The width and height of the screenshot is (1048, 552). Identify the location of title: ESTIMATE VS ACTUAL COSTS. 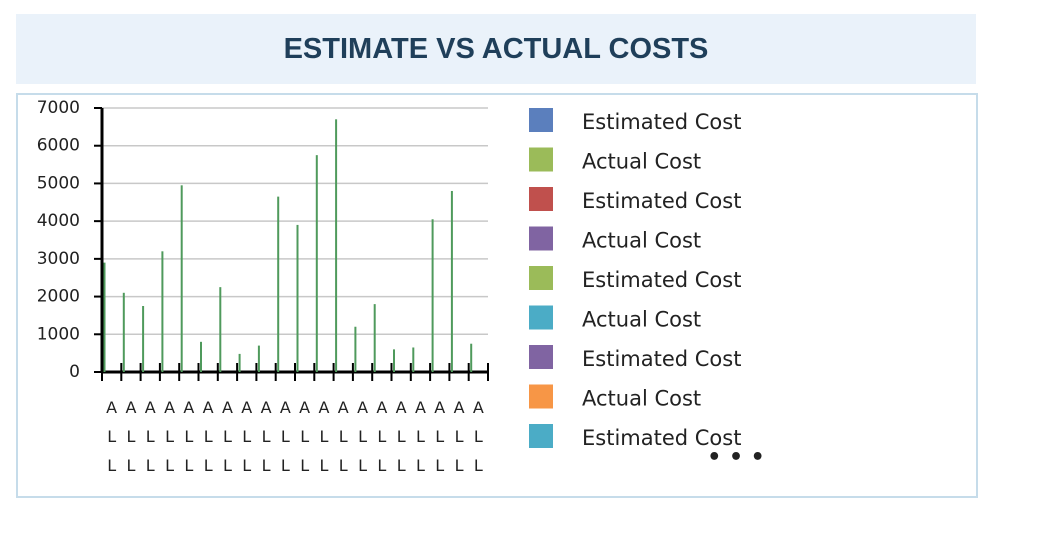
(496, 48).